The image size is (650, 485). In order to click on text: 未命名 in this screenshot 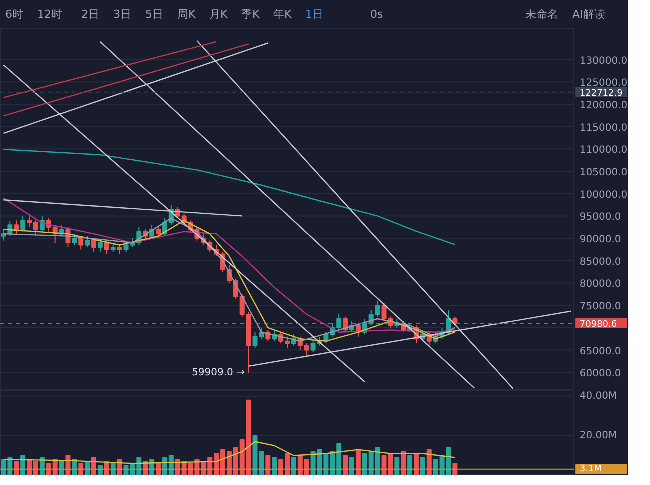, I will do `click(542, 14)`.